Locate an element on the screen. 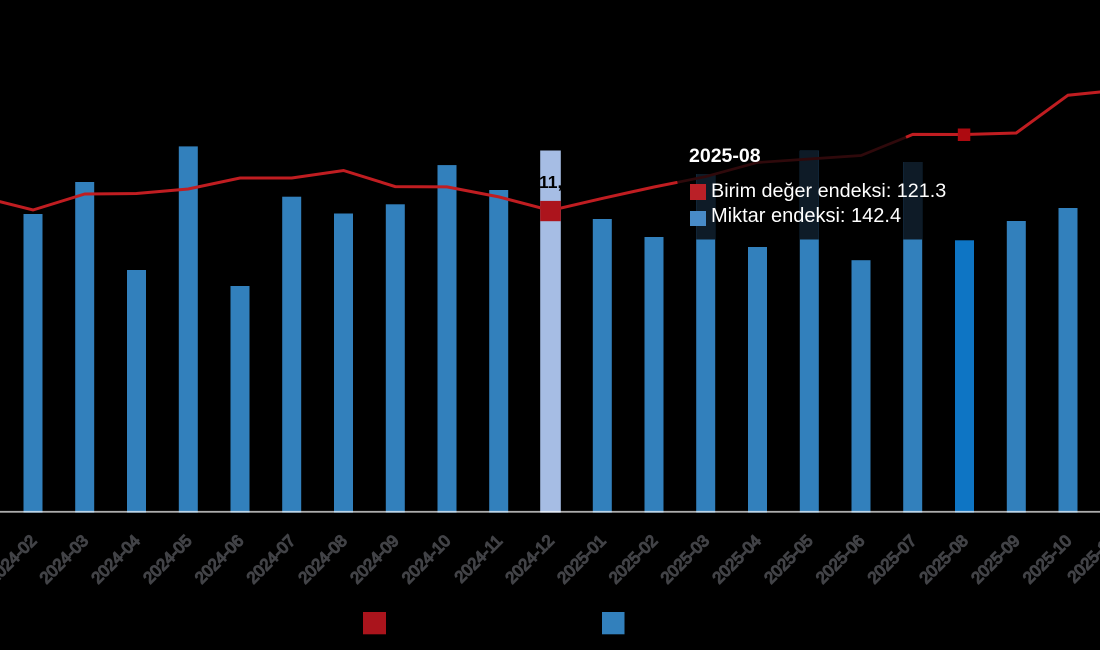  svg-text: 2025-03 is located at coordinates (685, 560).